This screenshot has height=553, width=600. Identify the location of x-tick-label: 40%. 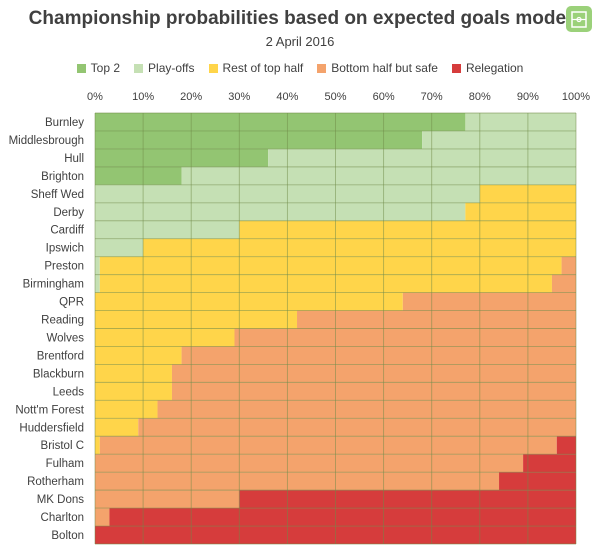
(287, 97).